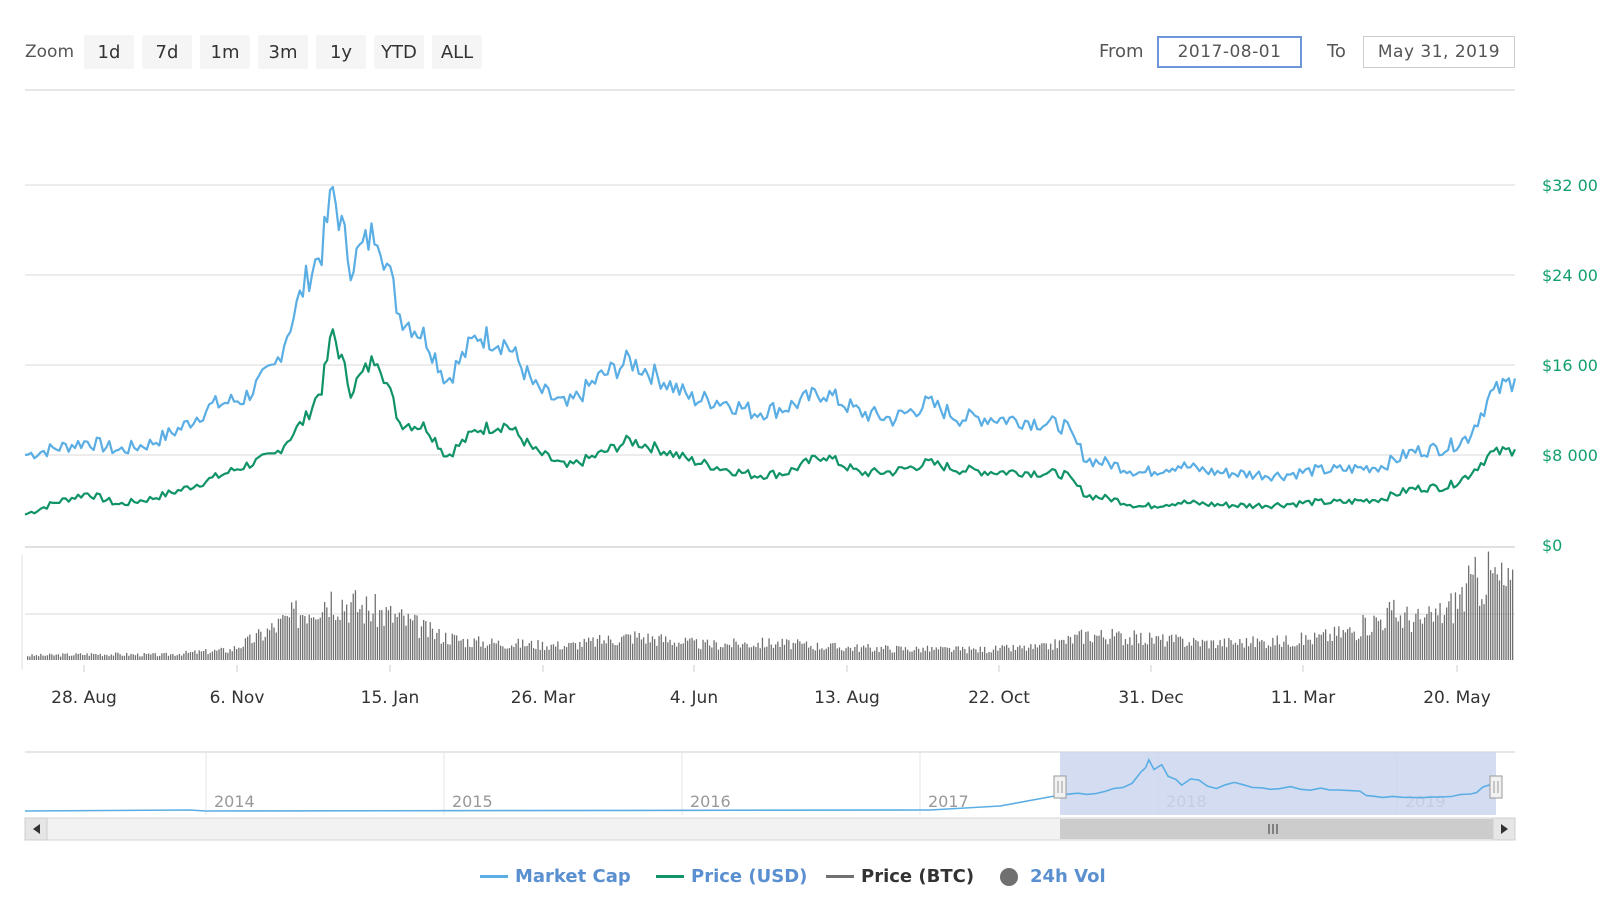 The image size is (1600, 900). What do you see at coordinates (457, 52) in the screenshot?
I see `zoom-all-button: ALL` at bounding box center [457, 52].